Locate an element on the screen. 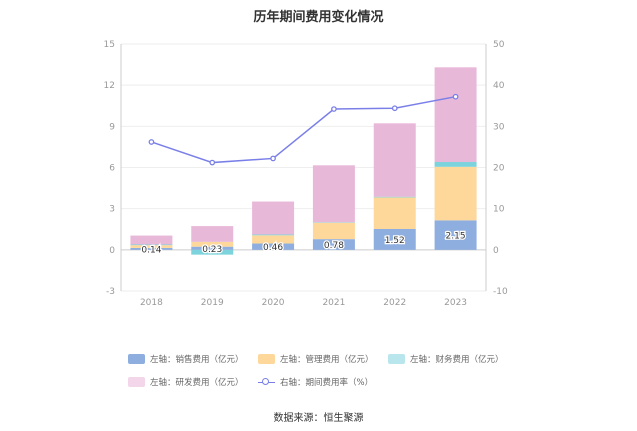 The width and height of the screenshot is (637, 431). legend-swatch-sales is located at coordinates (136, 359).